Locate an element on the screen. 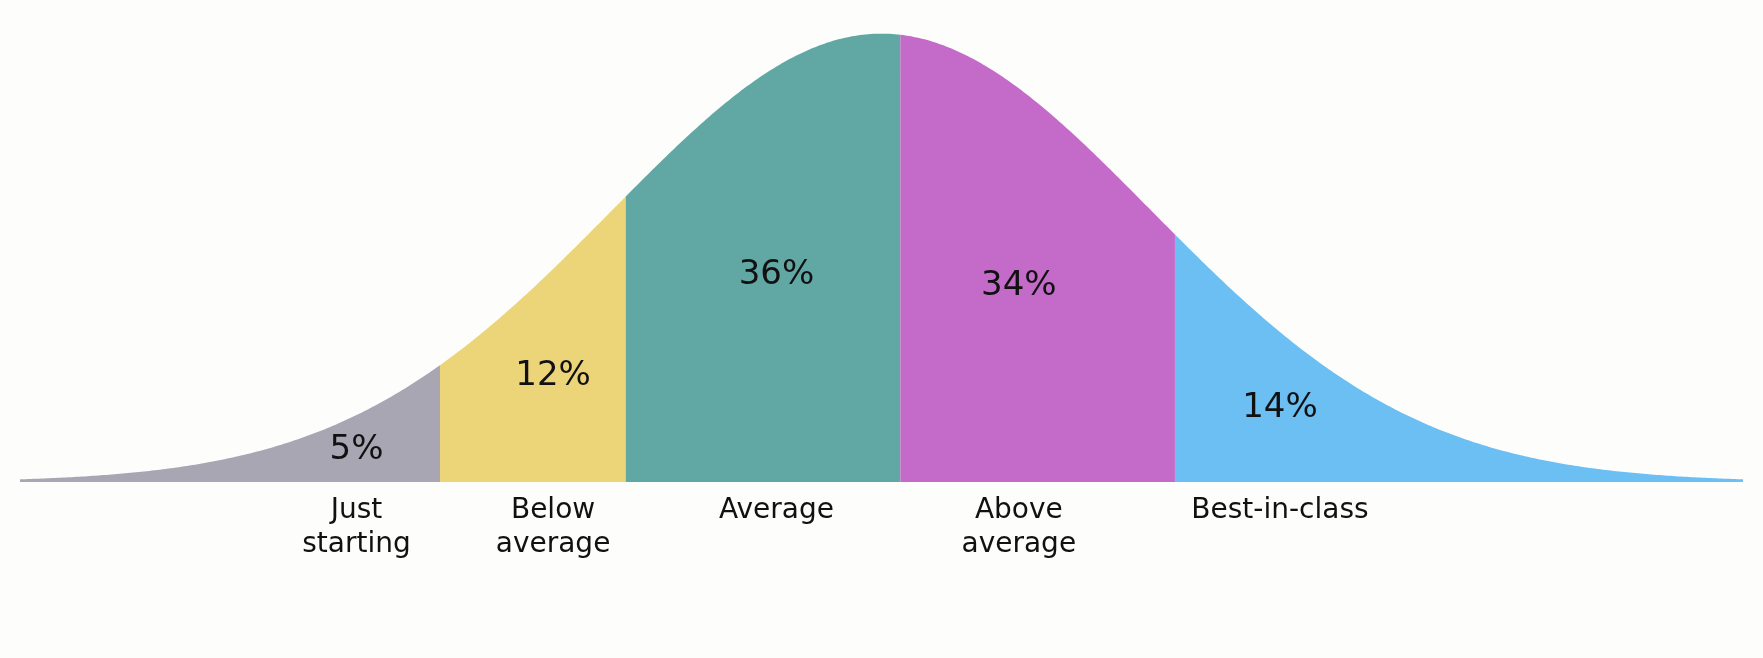 The height and width of the screenshot is (658, 1763). category-label: Just starting is located at coordinates (356, 525).